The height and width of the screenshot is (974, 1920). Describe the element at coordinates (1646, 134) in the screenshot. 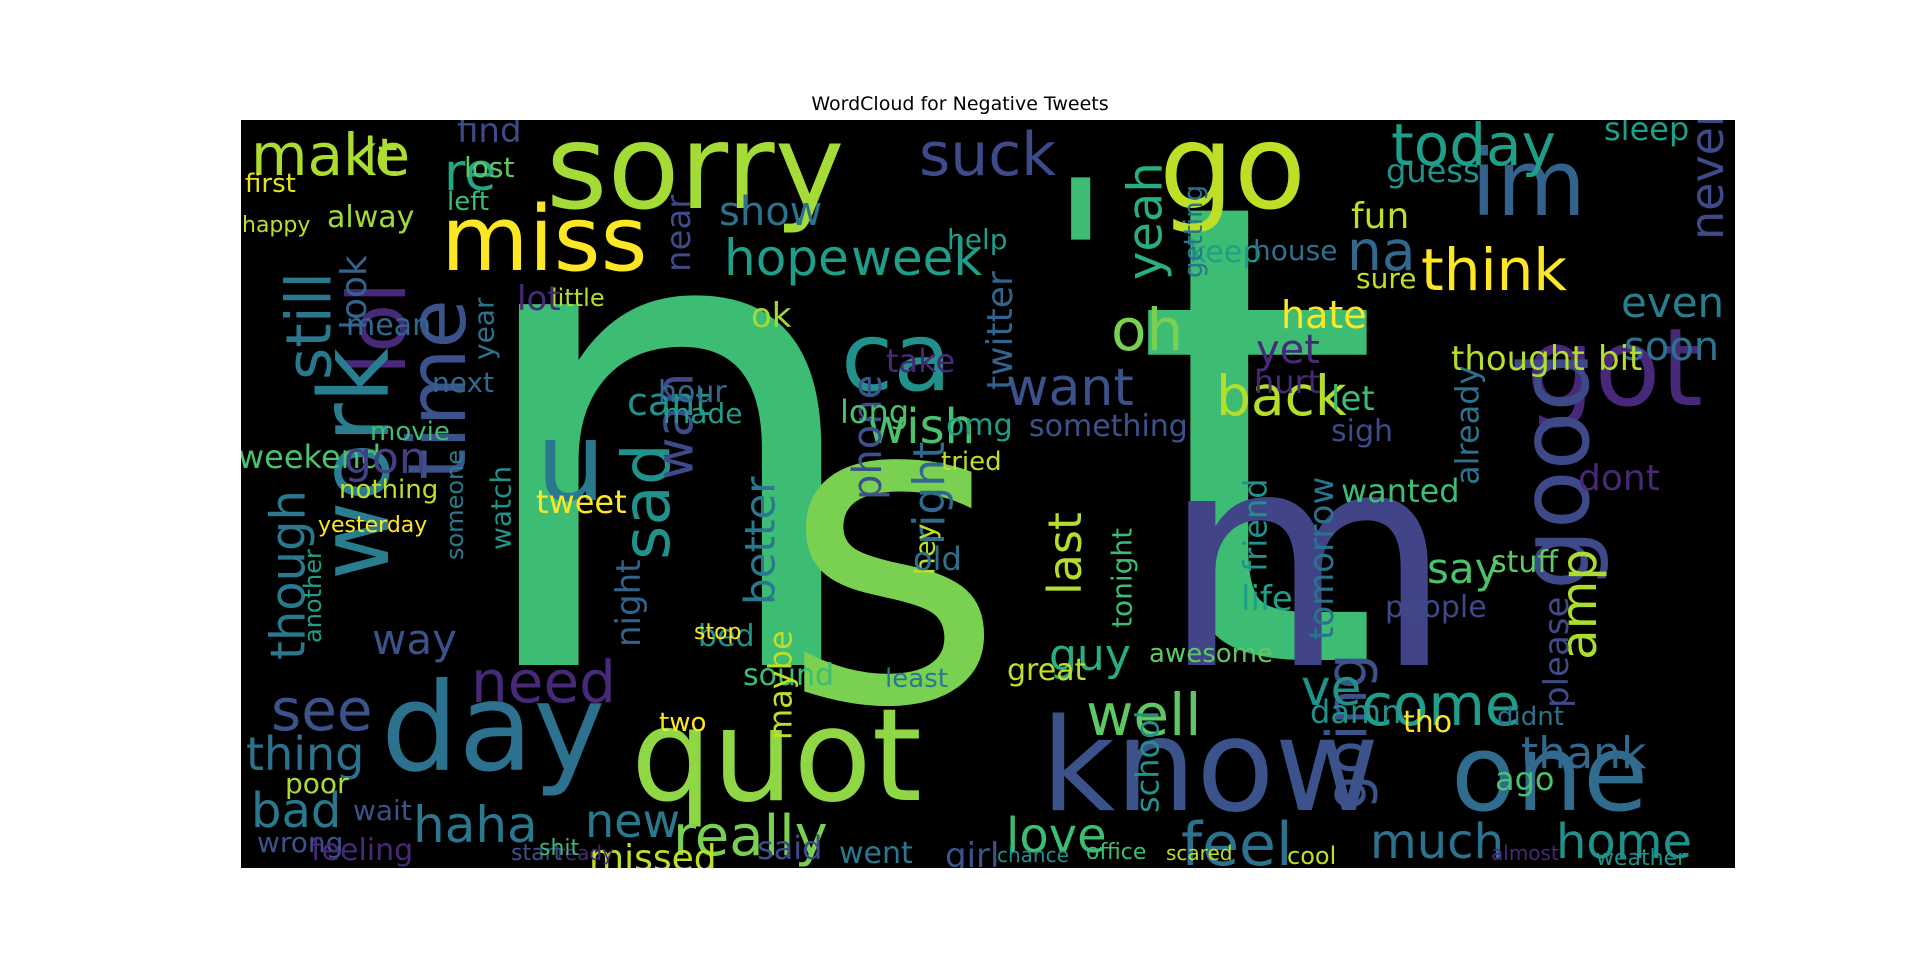

I see `word-sleep: sleep` at that location.